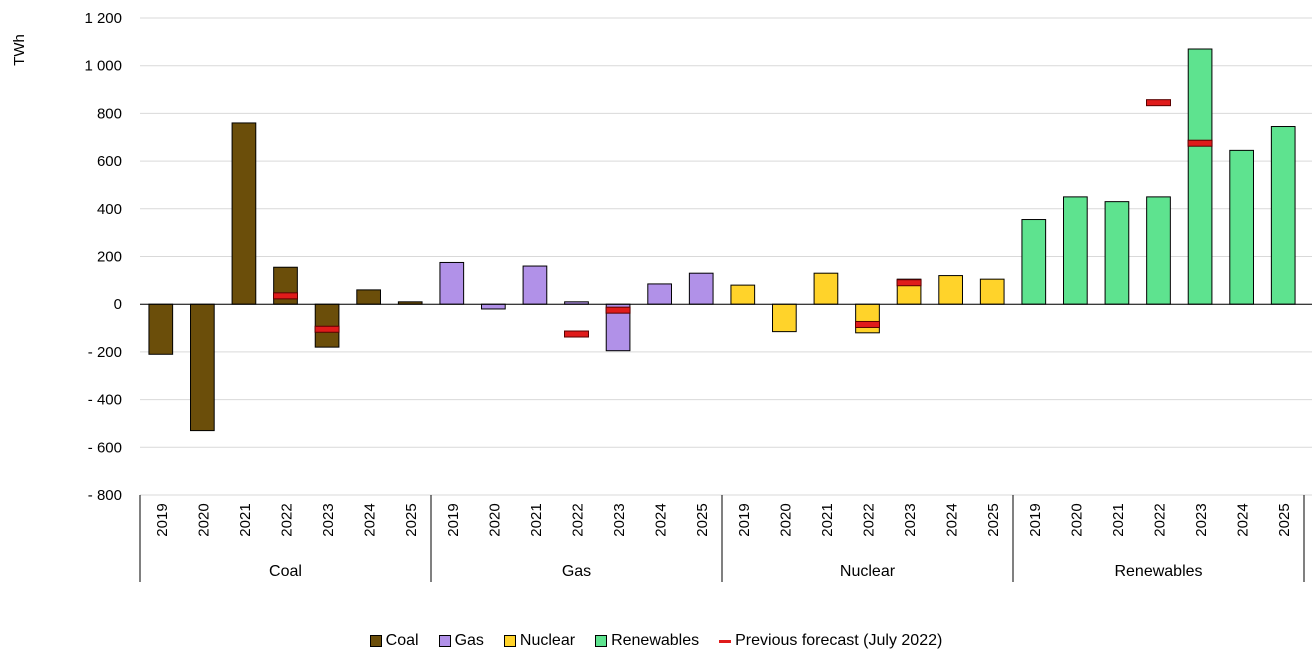 The height and width of the screenshot is (654, 1312). What do you see at coordinates (1241, 227) in the screenshot?
I see `bar-renewables-2024` at bounding box center [1241, 227].